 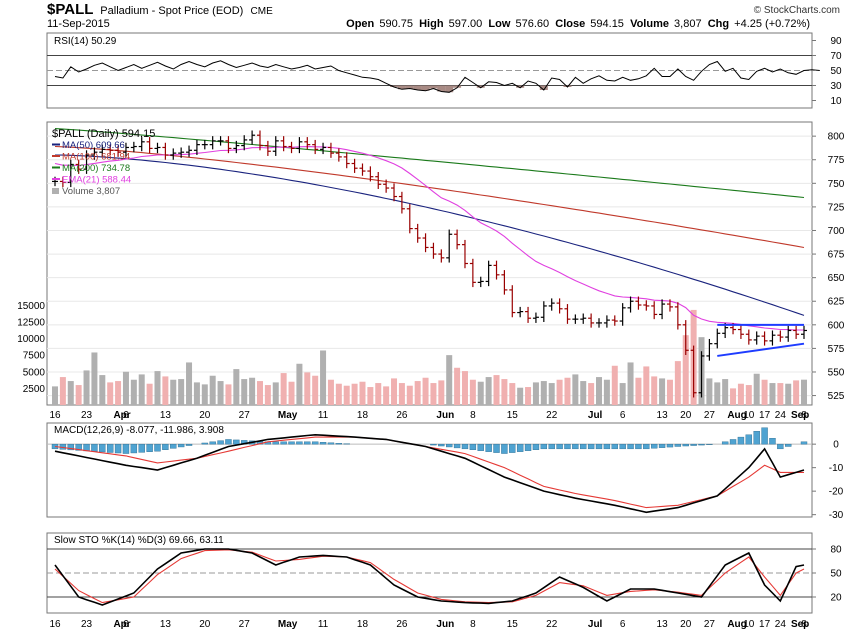 I want to click on volume-axis-label: 15000, so click(x=31, y=306).